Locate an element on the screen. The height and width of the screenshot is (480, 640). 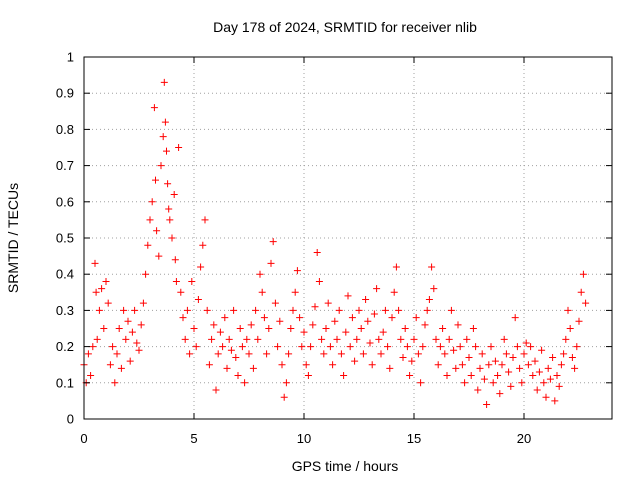
y-tick-label: 0.9 is located at coordinates (65, 93).